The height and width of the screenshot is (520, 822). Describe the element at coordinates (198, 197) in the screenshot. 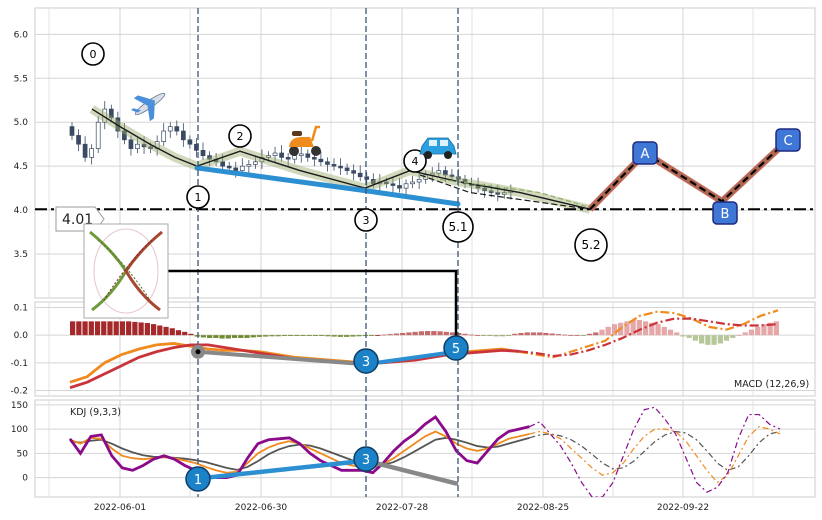

I see `wave-1-label-circle` at that location.